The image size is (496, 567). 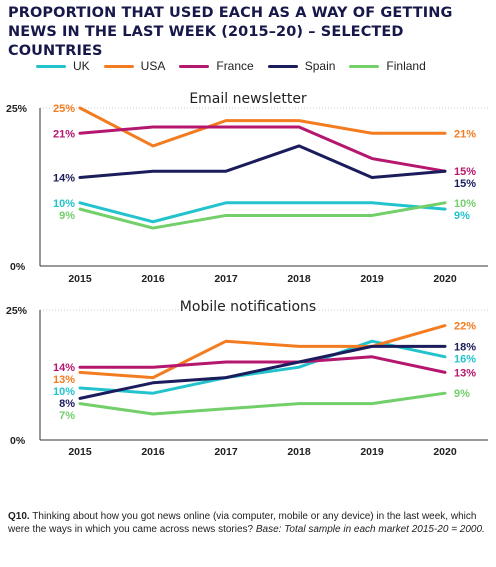 What do you see at coordinates (364, 66) in the screenshot?
I see `legend-swatch-finland` at bounding box center [364, 66].